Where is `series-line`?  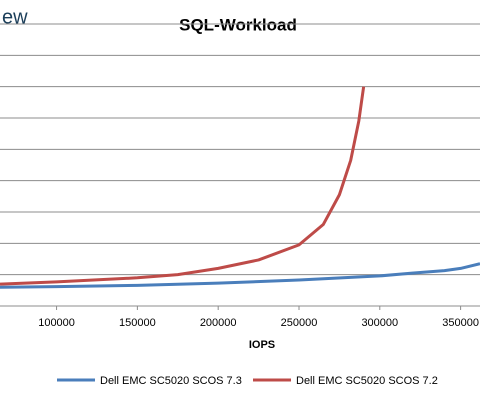
series-line is located at coordinates (240, 275).